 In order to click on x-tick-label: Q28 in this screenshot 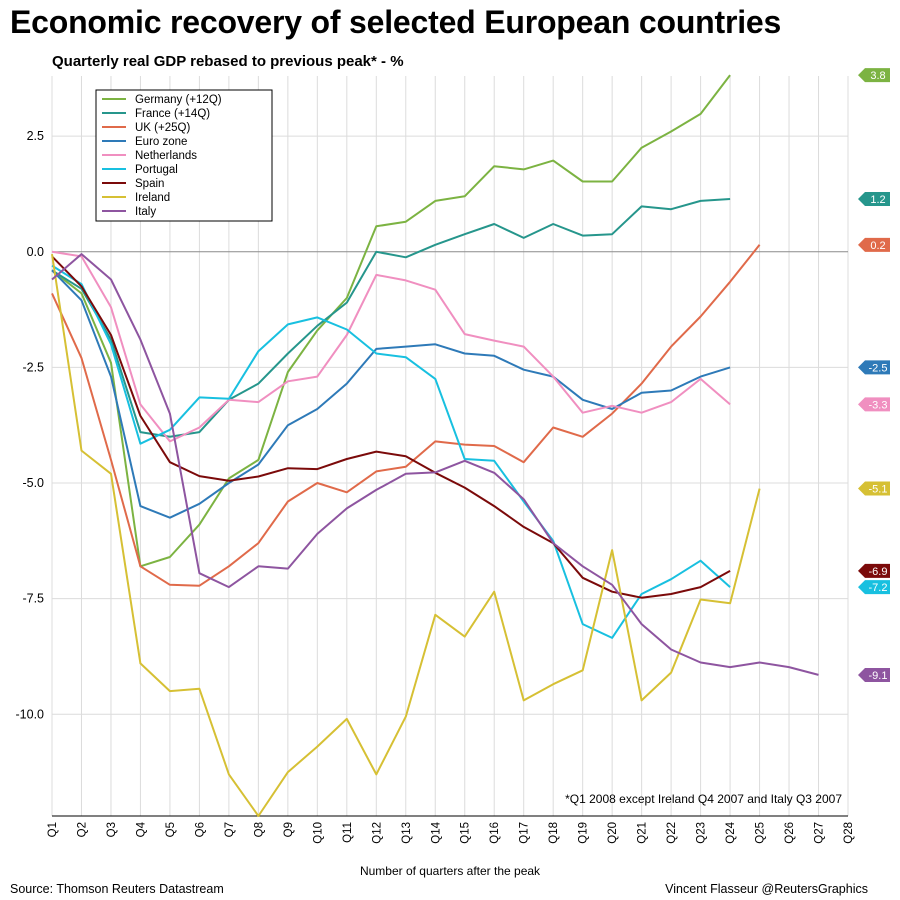, I will do `click(849, 833)`.